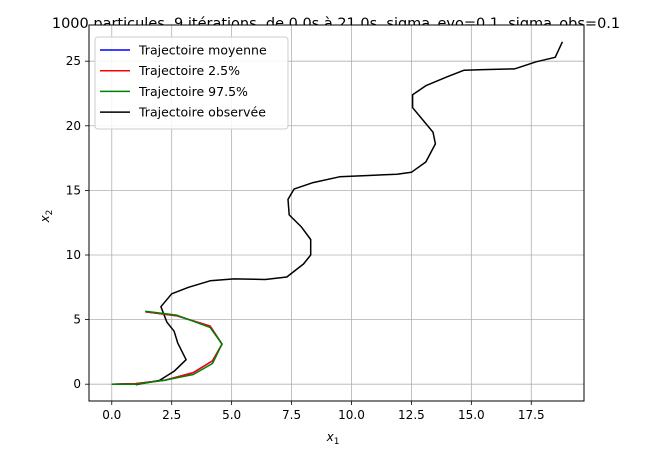 The height and width of the screenshot is (456, 671). I want to click on y-axis-label: x2, so click(46, 217).